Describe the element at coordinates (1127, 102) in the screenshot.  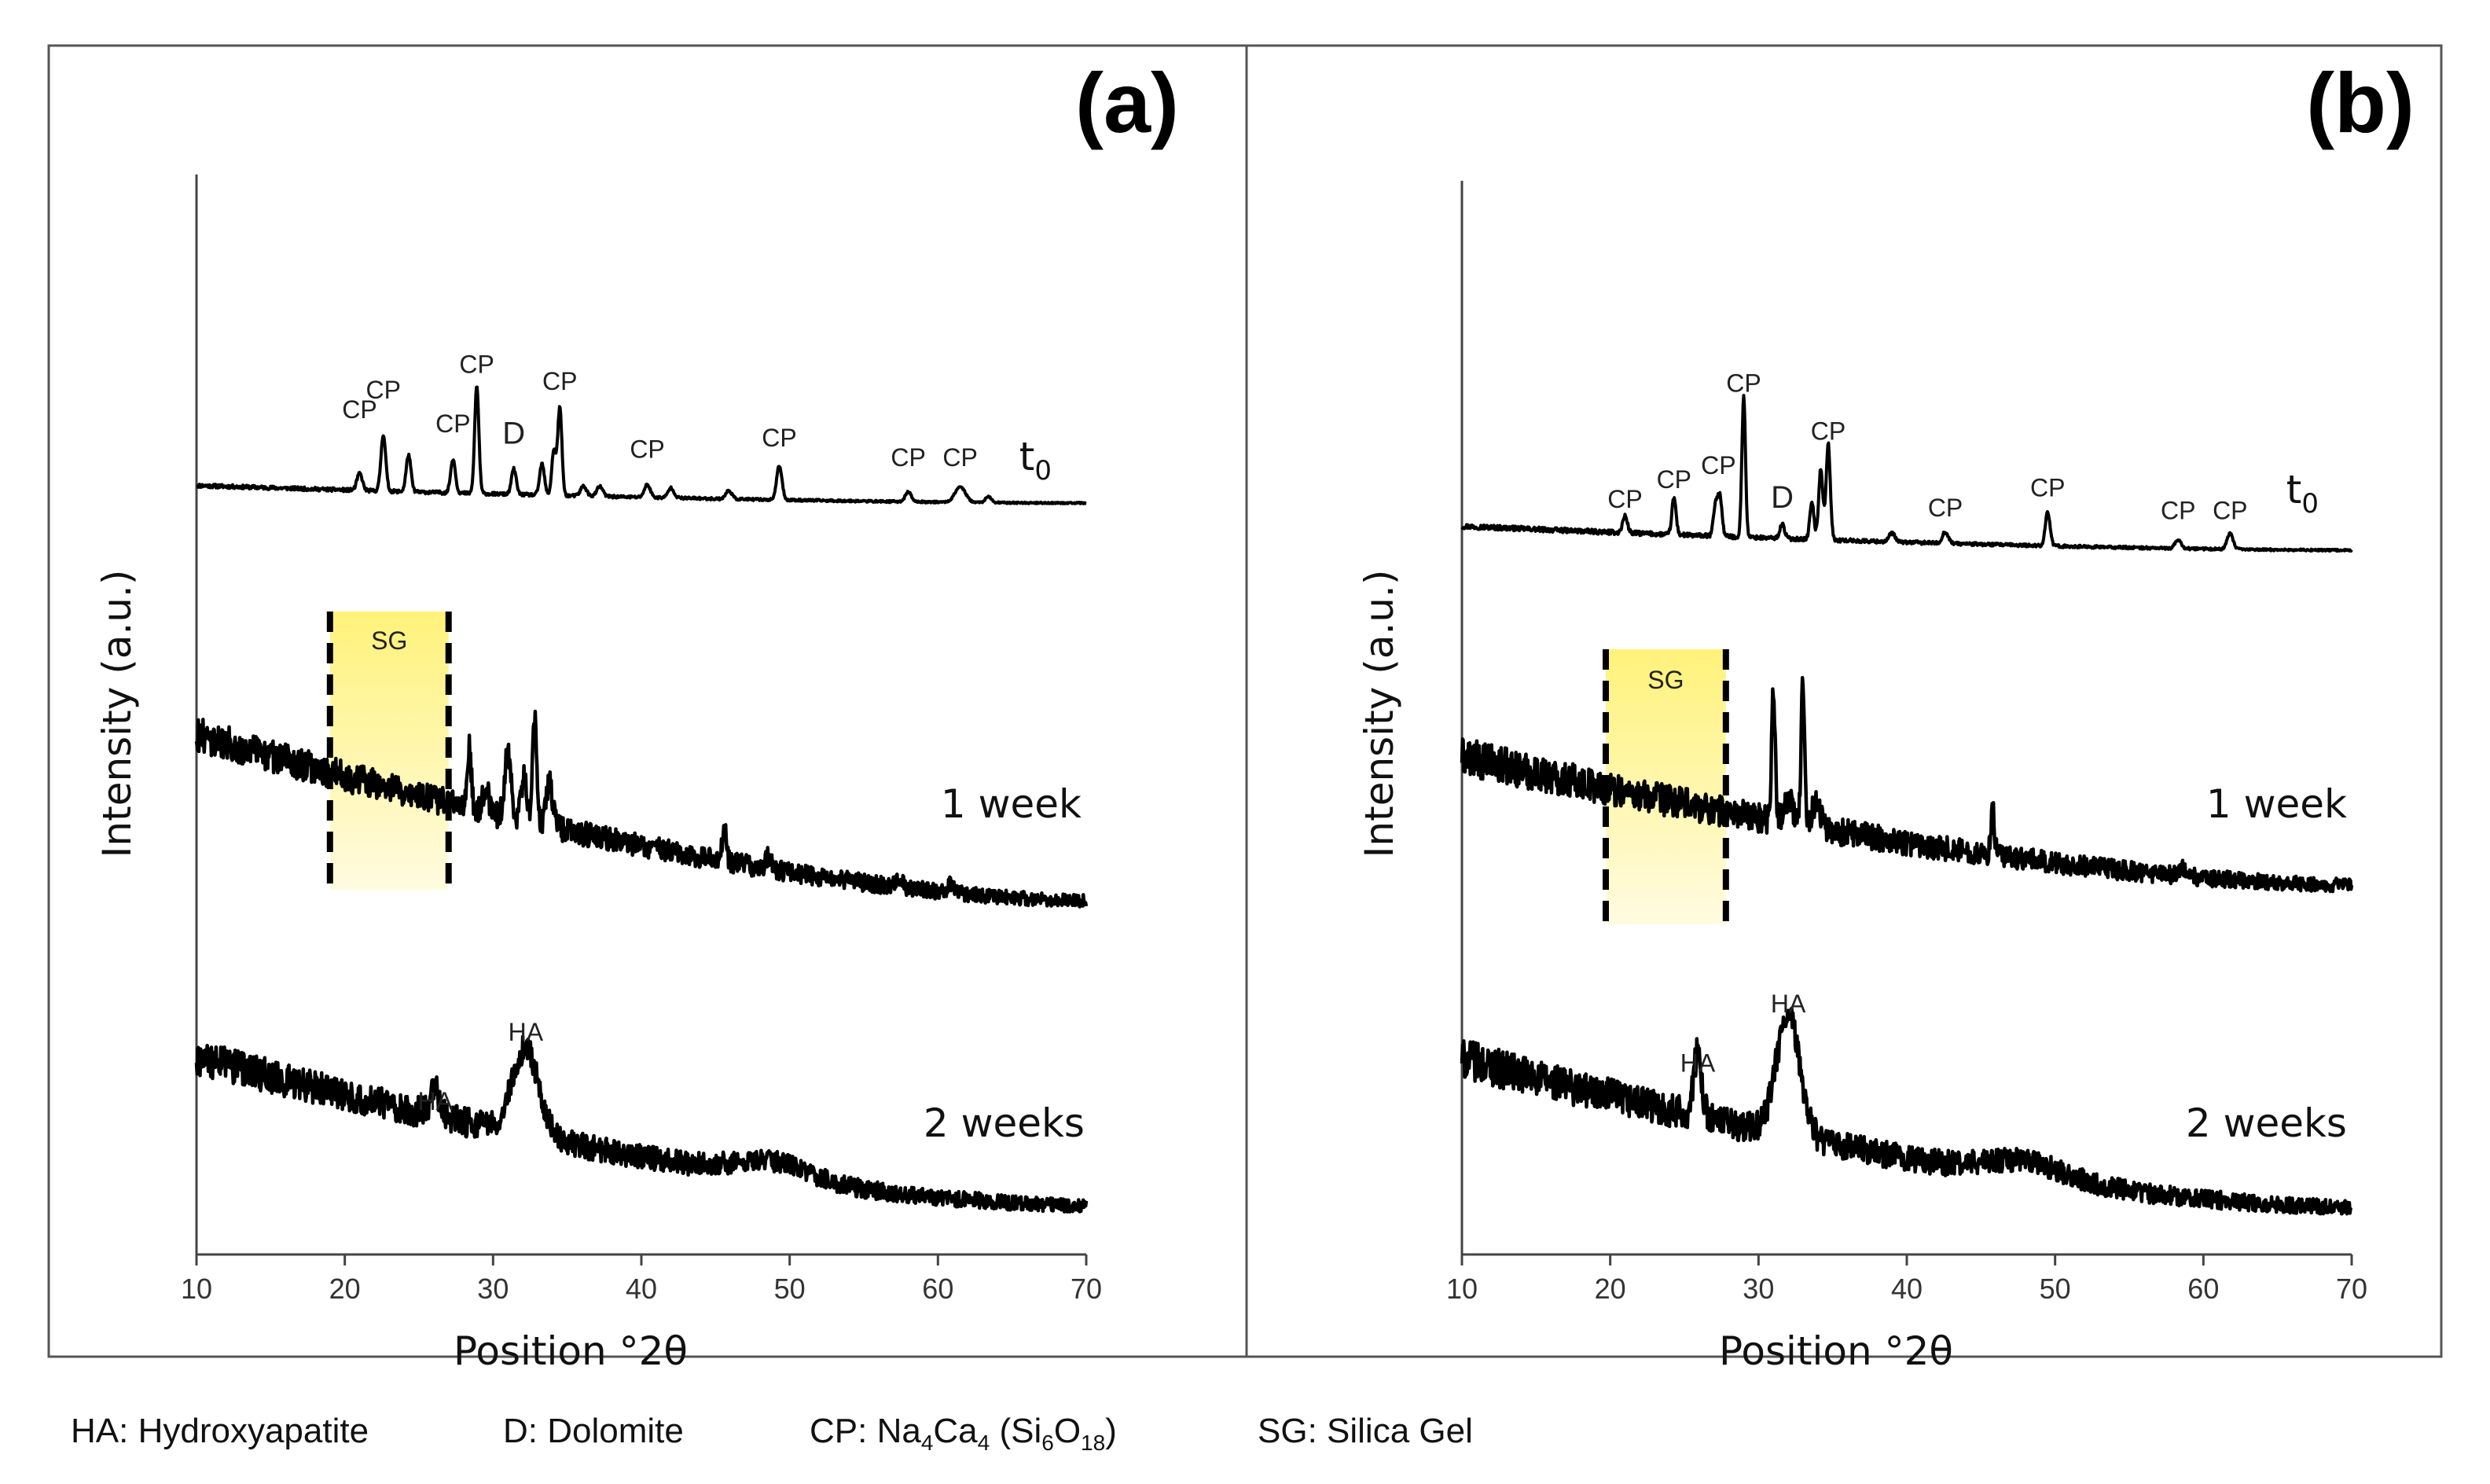
I see `panel-label: (a)` at that location.